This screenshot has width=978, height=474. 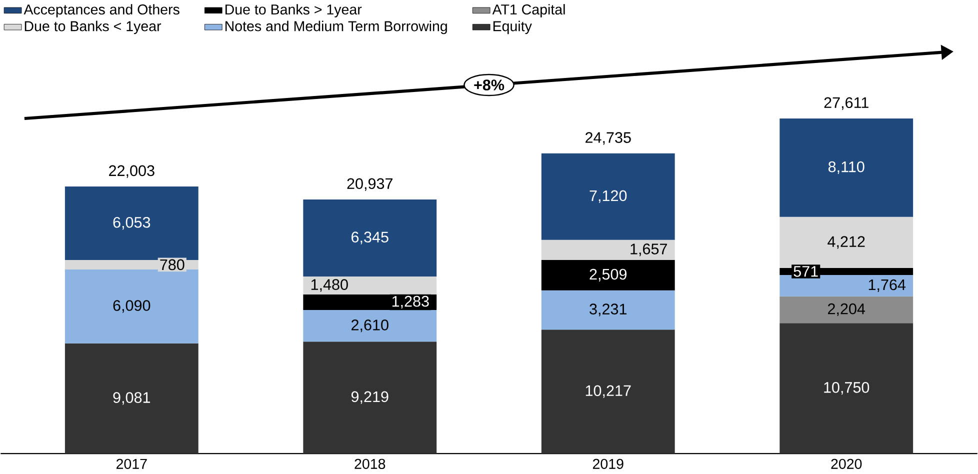 I want to click on total-label: 27,611, so click(x=846, y=103).